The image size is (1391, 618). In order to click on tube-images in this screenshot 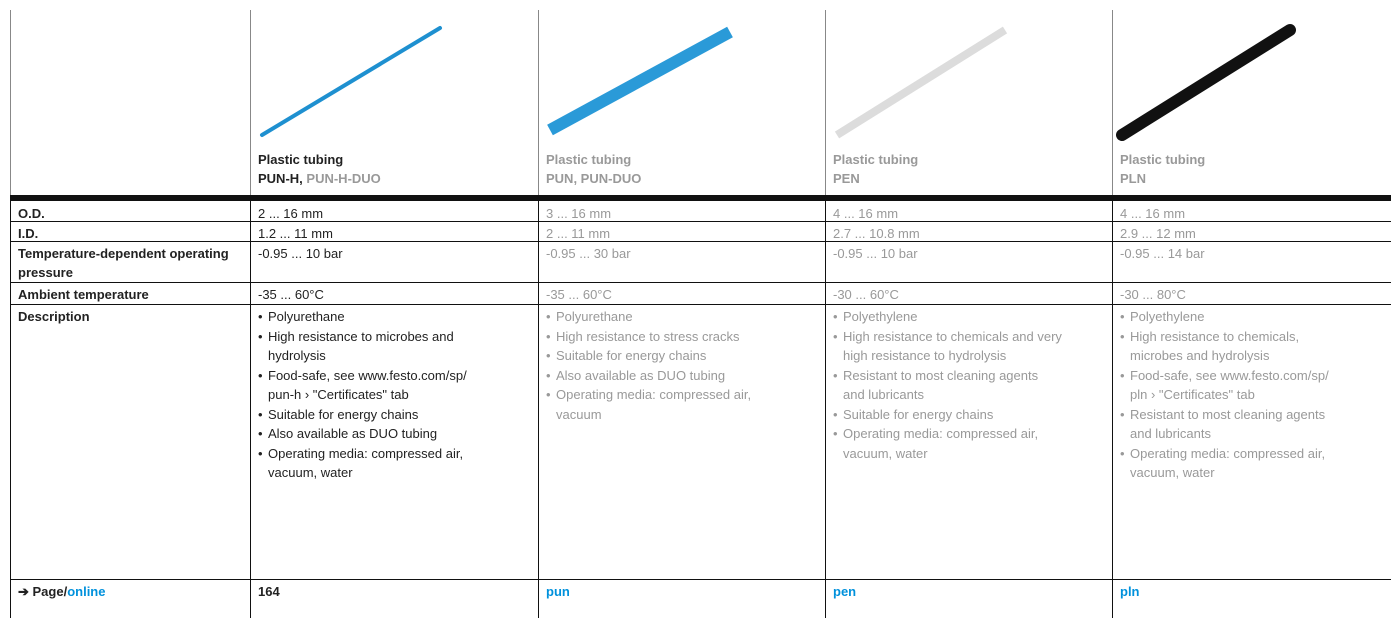, I will do `click(778, 82)`.